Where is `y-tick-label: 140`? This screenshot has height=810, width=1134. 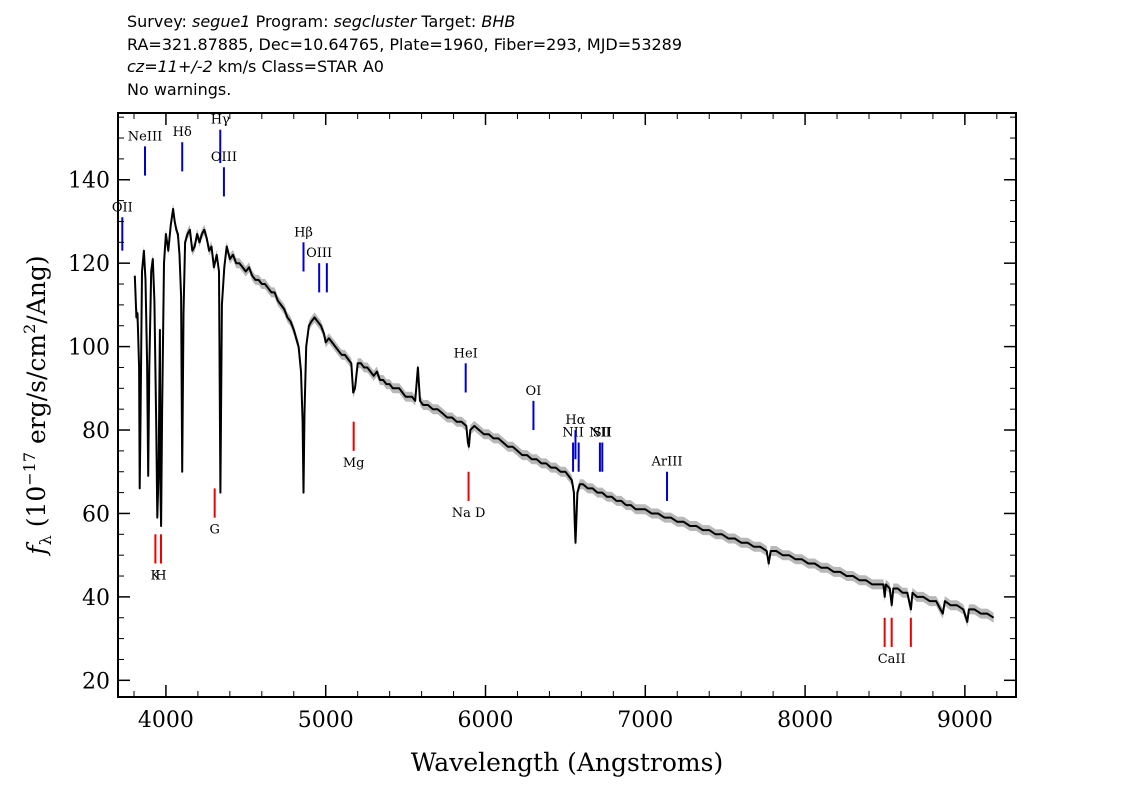 y-tick-label: 140 is located at coordinates (89, 181).